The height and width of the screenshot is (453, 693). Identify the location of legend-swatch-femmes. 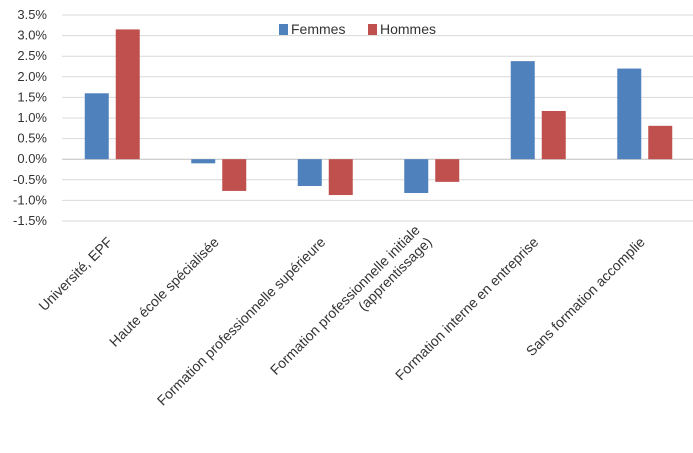
(283, 29).